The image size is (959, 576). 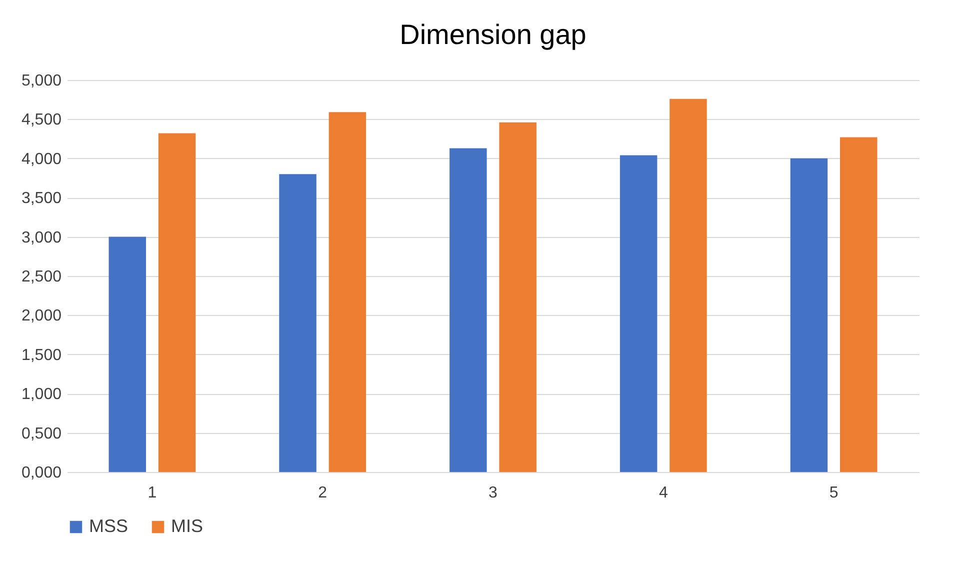 I want to click on y-tick-label: 3,000, so click(x=41, y=237).